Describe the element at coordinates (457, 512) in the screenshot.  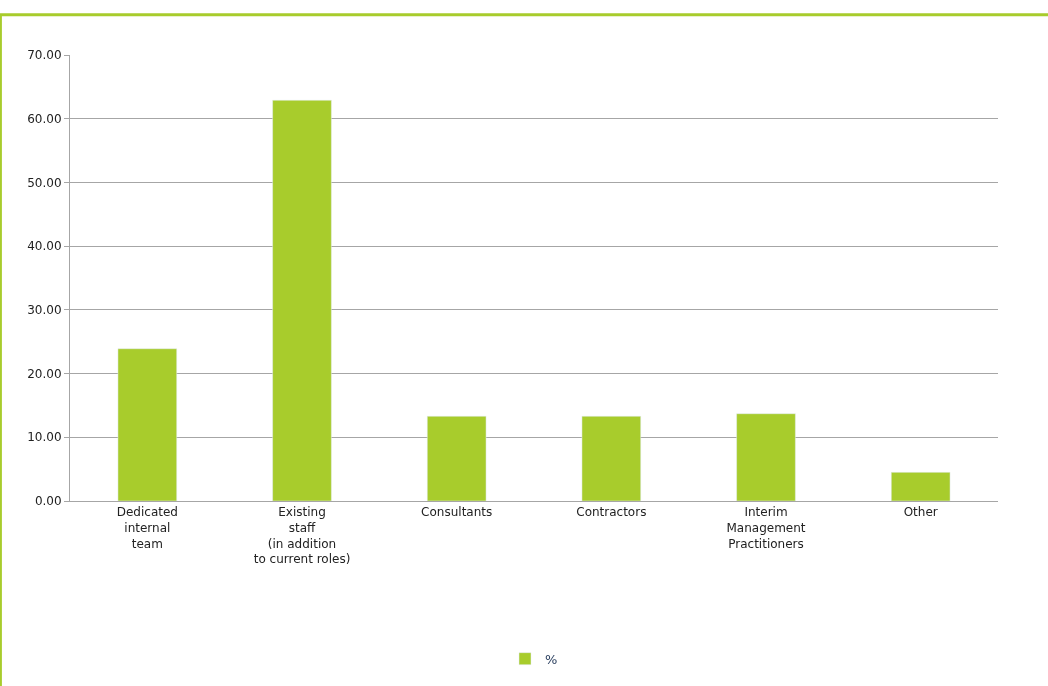
I see `x-tick-label: Consultants` at that location.